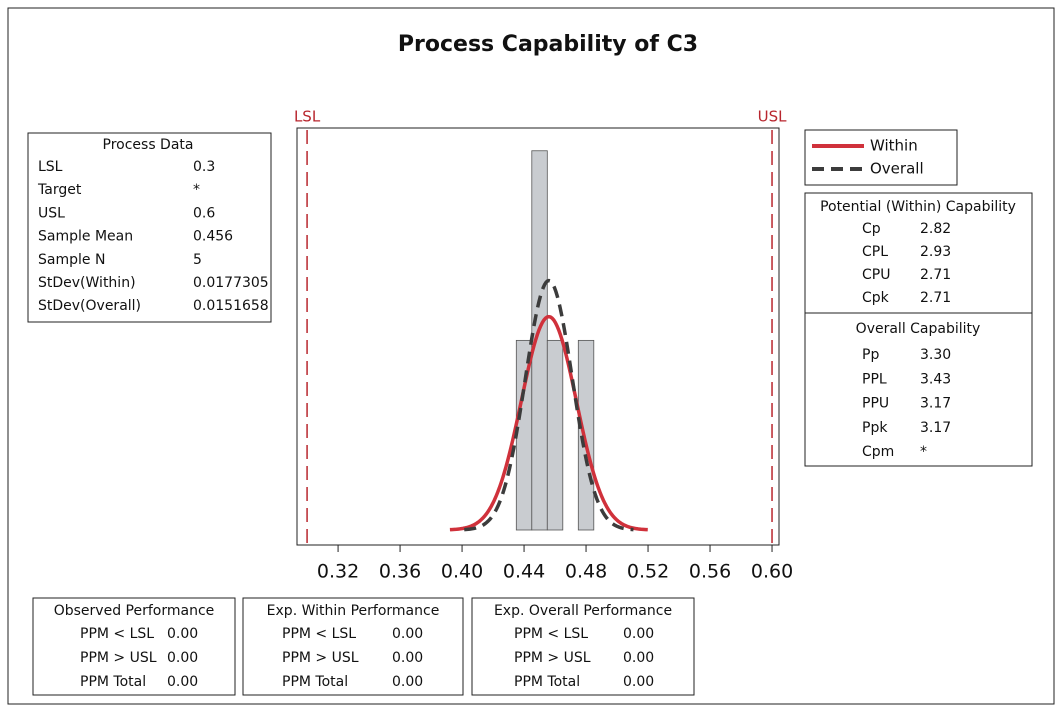 Image resolution: width=1061 pixels, height=710 pixels. I want to click on legend-label: Overall, so click(897, 169).